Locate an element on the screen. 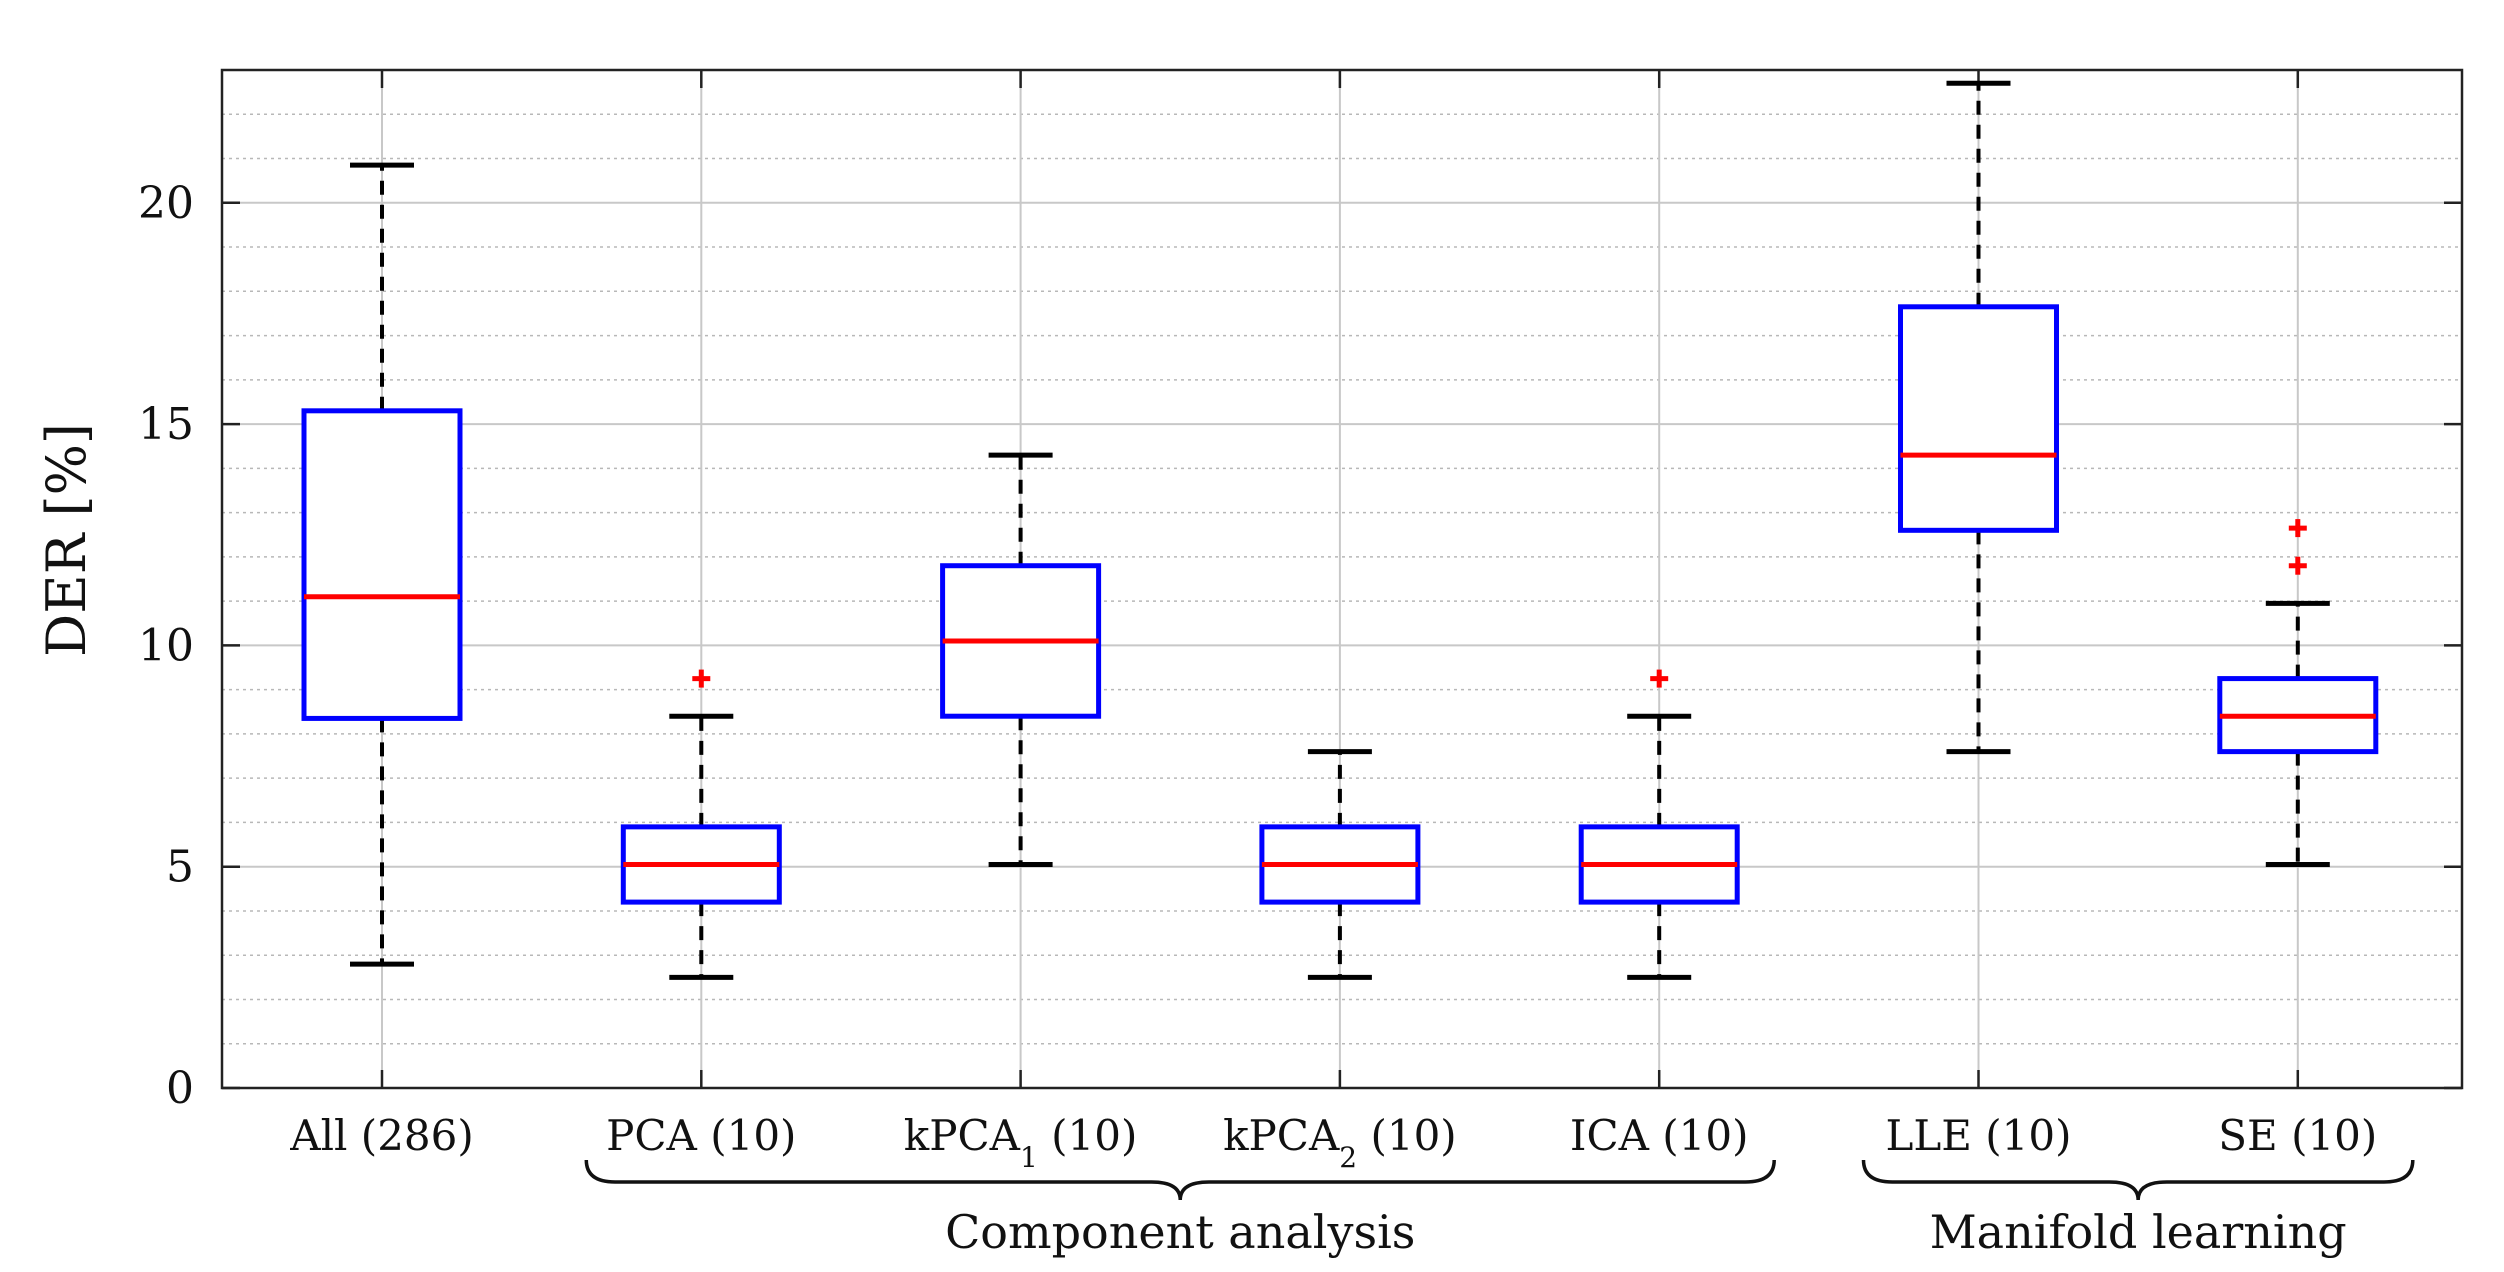 The height and width of the screenshot is (1272, 2504). x-tick-label: kPCA2 (10) is located at coordinates (1340, 1142).